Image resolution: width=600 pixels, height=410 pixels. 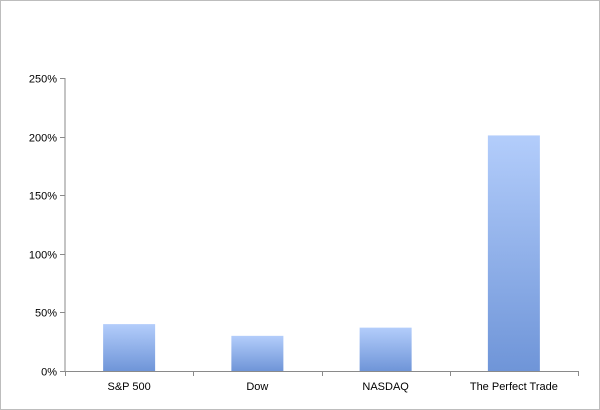 What do you see at coordinates (43, 256) in the screenshot?
I see `y-tick-label: 100%` at bounding box center [43, 256].